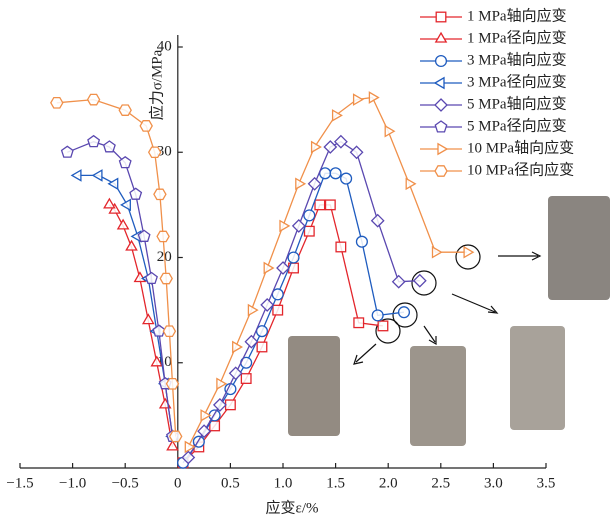 The width and height of the screenshot is (611, 521). What do you see at coordinates (517, 37) in the screenshot?
I see `legend-label: 1 MPa径向应变` at bounding box center [517, 37].